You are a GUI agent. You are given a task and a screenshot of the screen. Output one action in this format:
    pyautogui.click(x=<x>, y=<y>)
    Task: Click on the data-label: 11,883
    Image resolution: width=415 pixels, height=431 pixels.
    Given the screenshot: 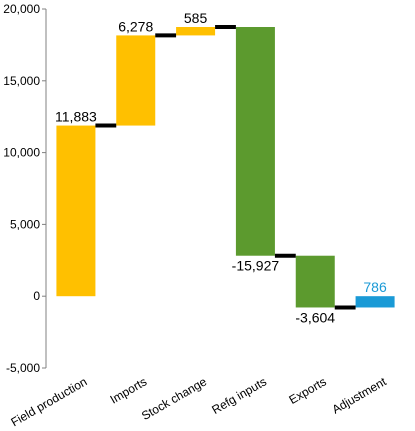 What is the action you would take?
    pyautogui.click(x=76, y=117)
    